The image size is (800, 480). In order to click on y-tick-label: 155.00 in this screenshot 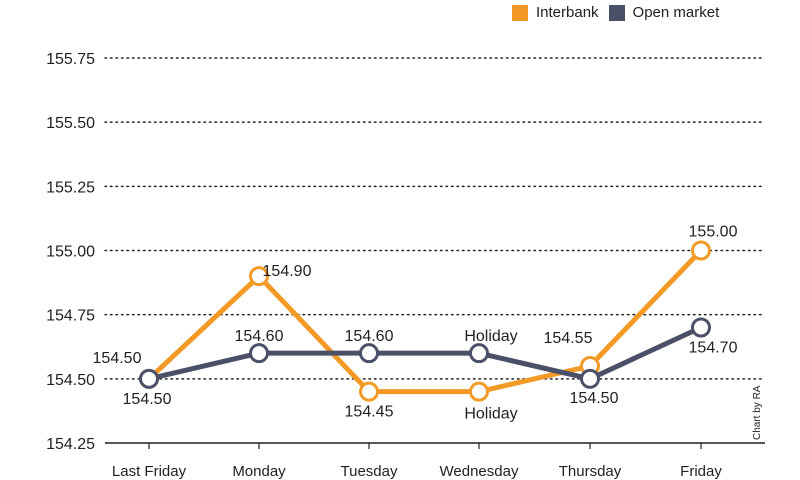, I will do `click(70, 252)`.